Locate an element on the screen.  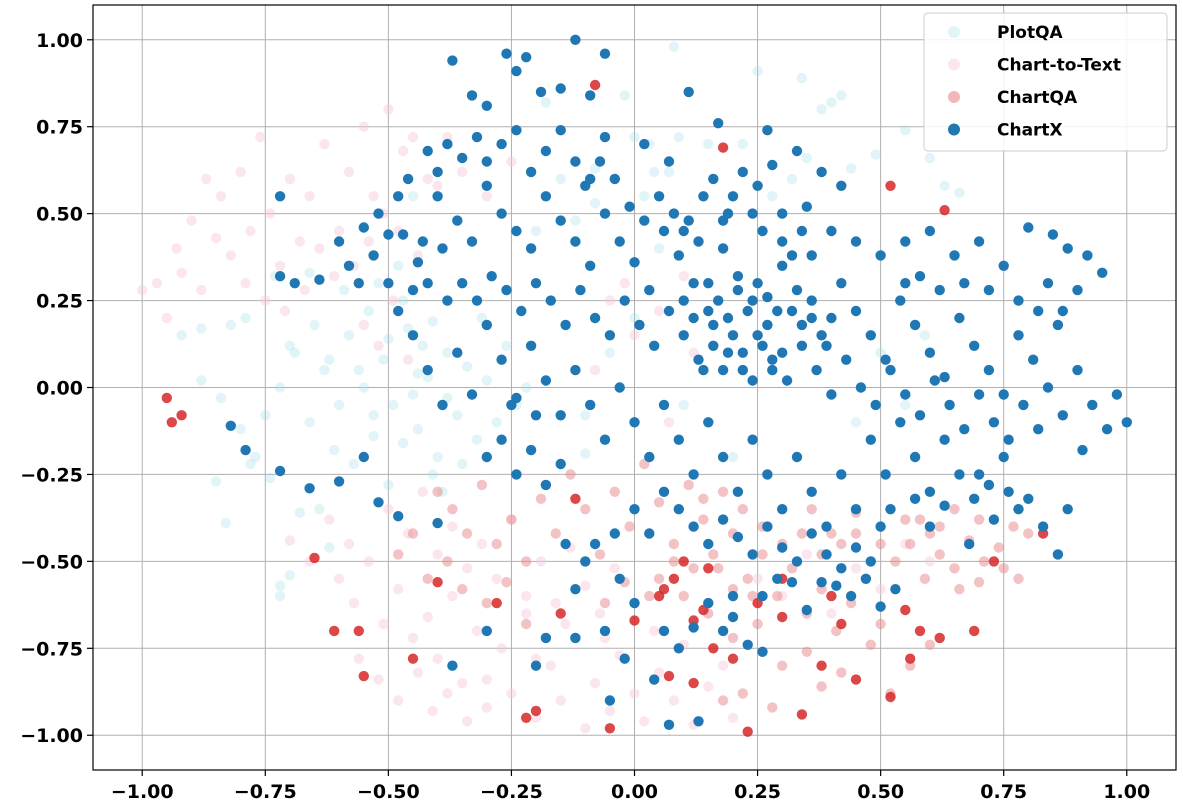
x-tick-label: 0.75 is located at coordinates (1003, 792).